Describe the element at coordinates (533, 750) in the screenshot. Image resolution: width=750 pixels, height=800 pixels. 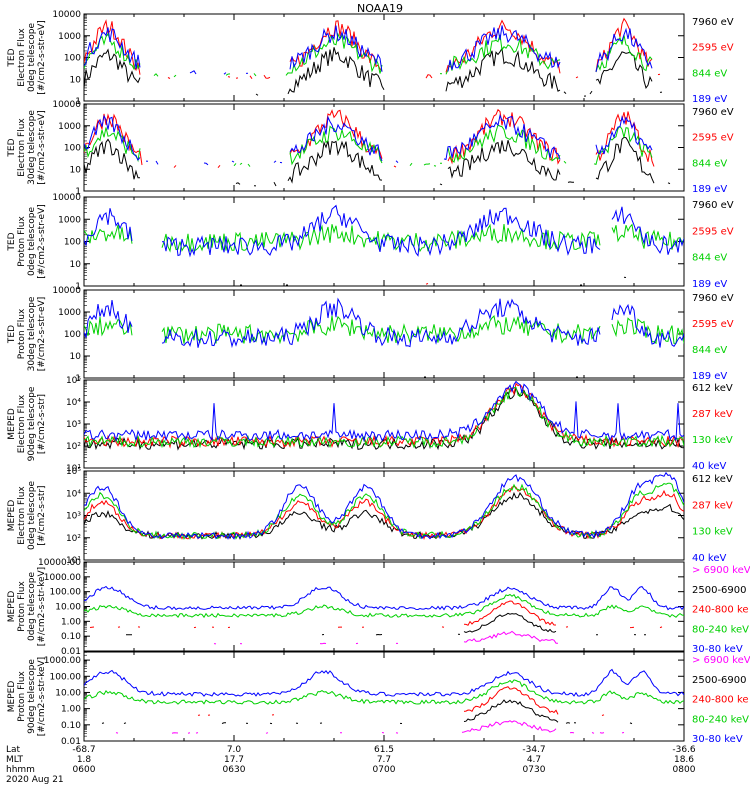
I see `x-tick-label: -34.7` at that location.